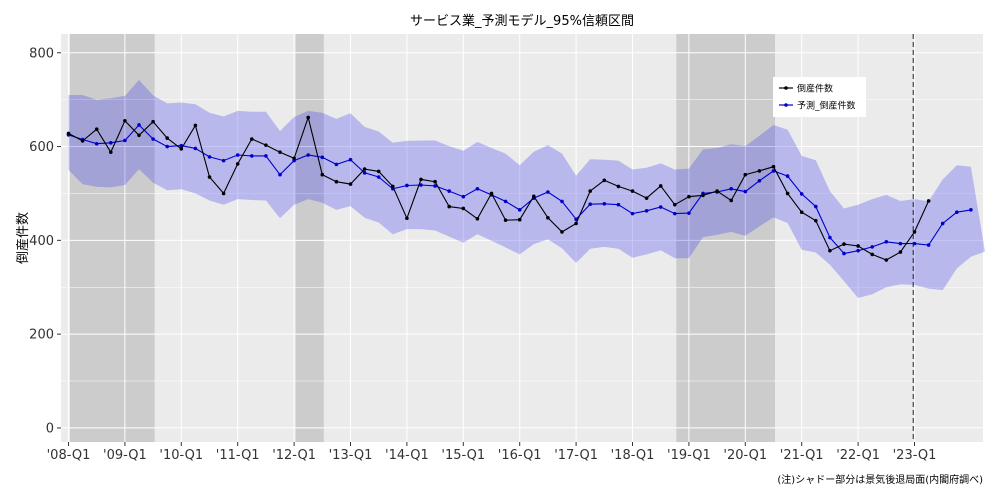  I want to click on x-tick-label: '09-Q1, so click(125, 455).